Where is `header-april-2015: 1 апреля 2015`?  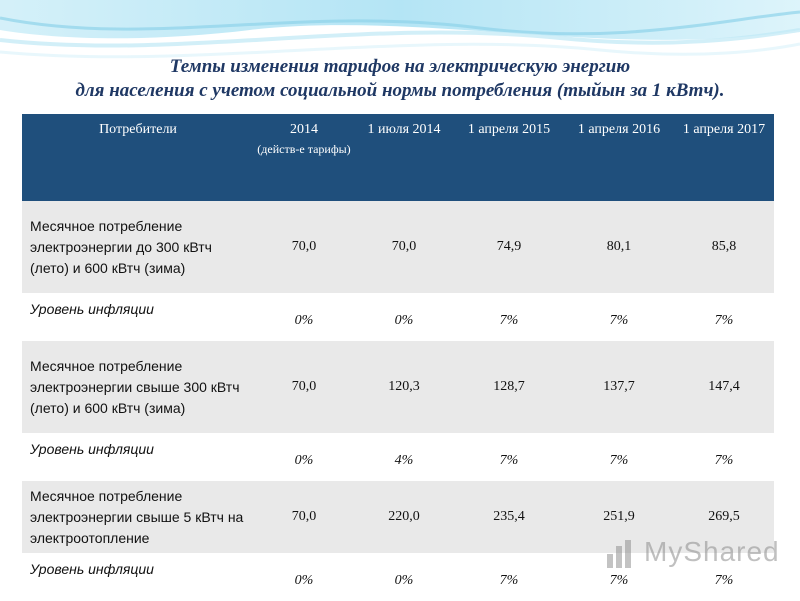 header-april-2015: 1 апреля 2015 is located at coordinates (509, 157).